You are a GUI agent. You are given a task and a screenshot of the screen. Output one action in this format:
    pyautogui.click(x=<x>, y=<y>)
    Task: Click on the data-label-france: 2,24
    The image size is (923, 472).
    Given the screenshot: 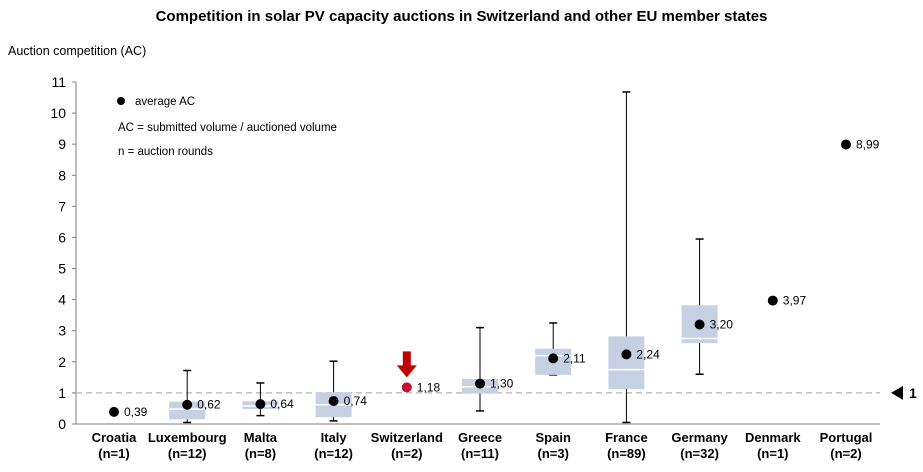 What is the action you would take?
    pyautogui.click(x=648, y=354)
    